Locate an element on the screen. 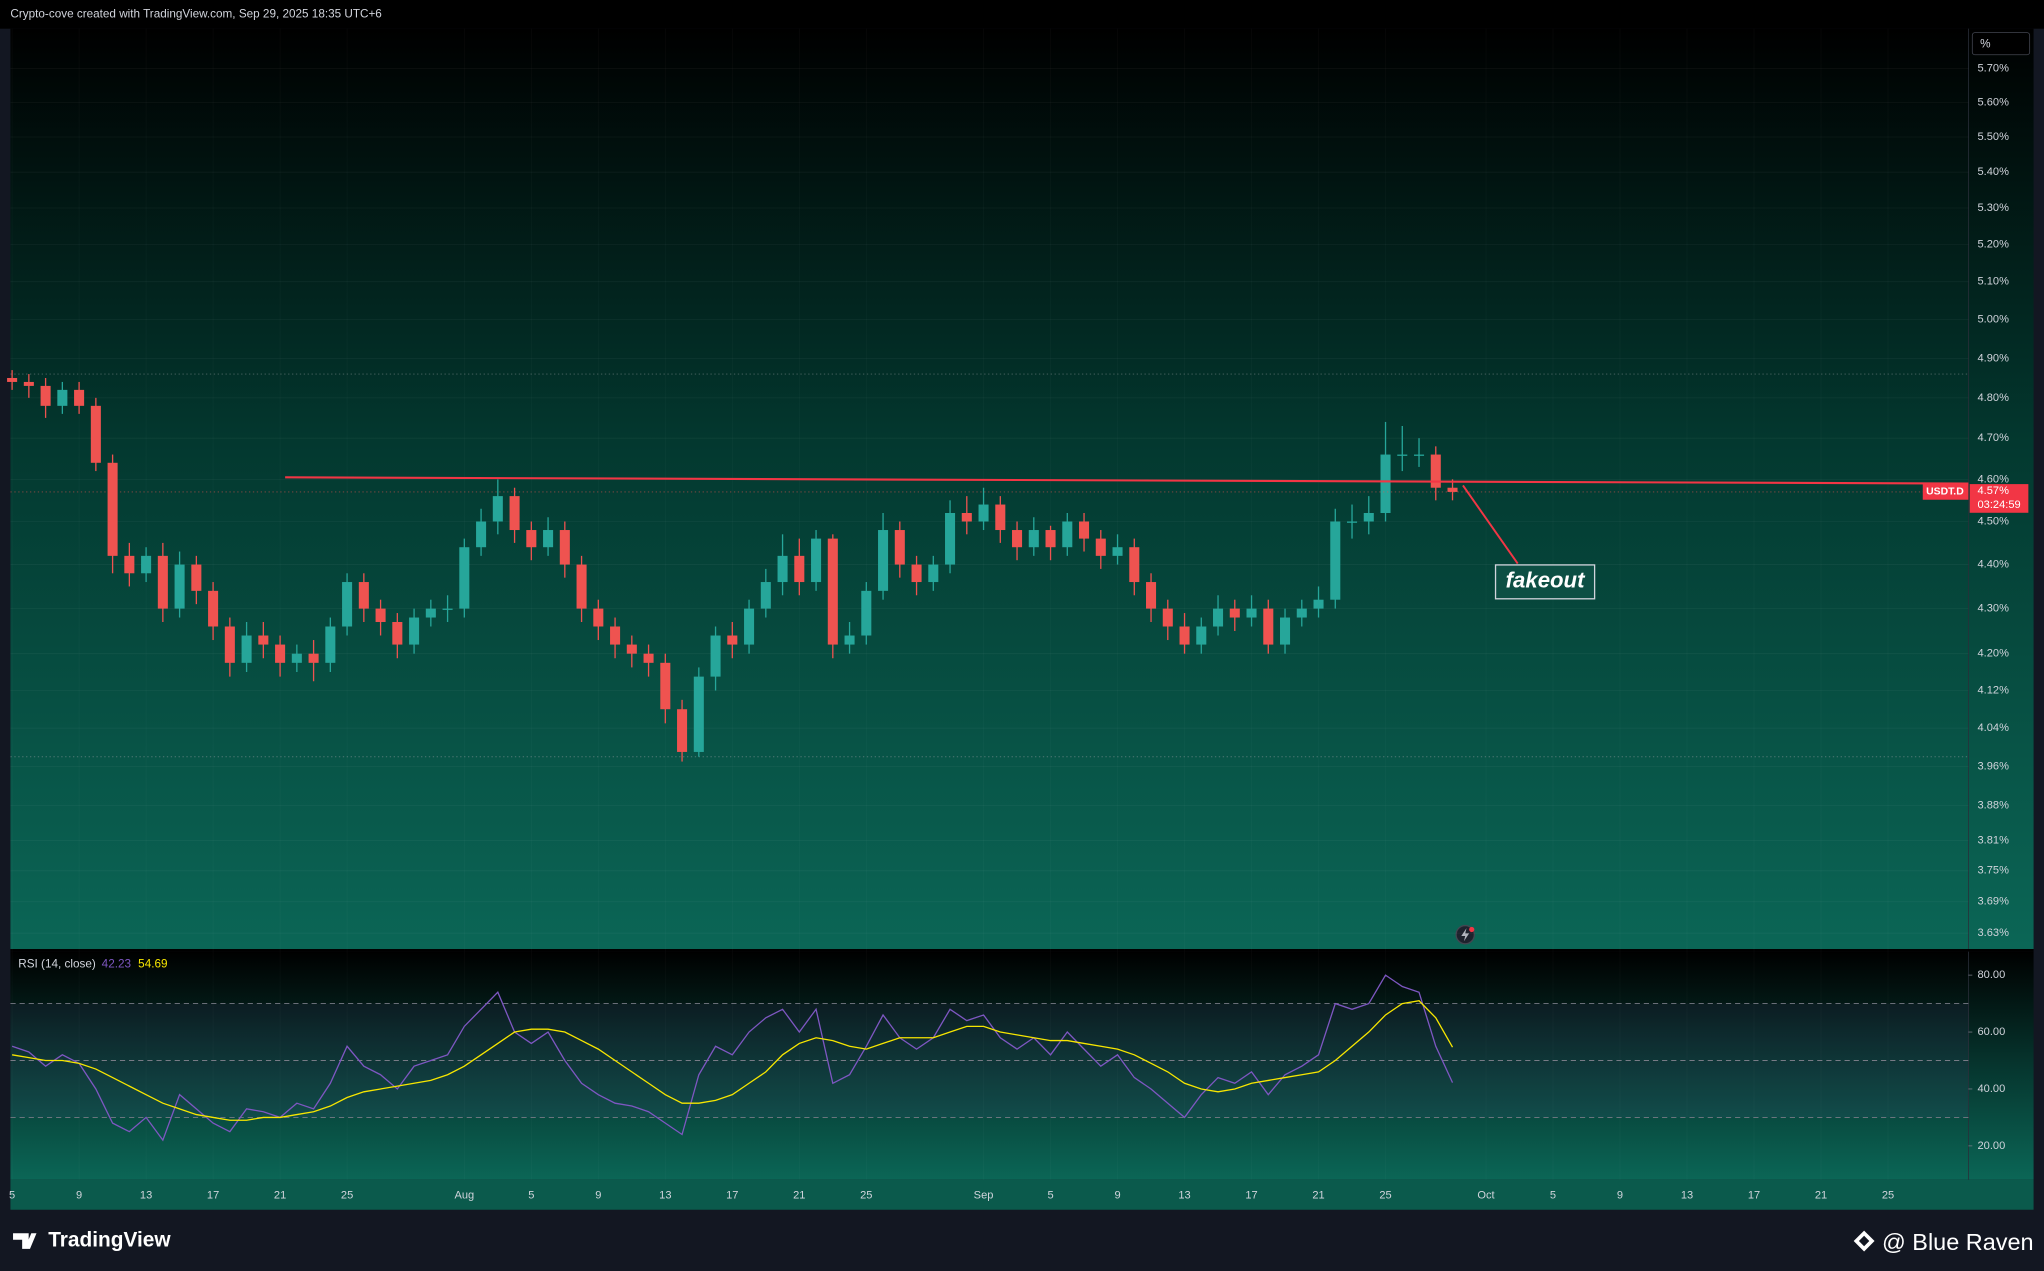  brand-name: TradingView is located at coordinates (109, 1240).